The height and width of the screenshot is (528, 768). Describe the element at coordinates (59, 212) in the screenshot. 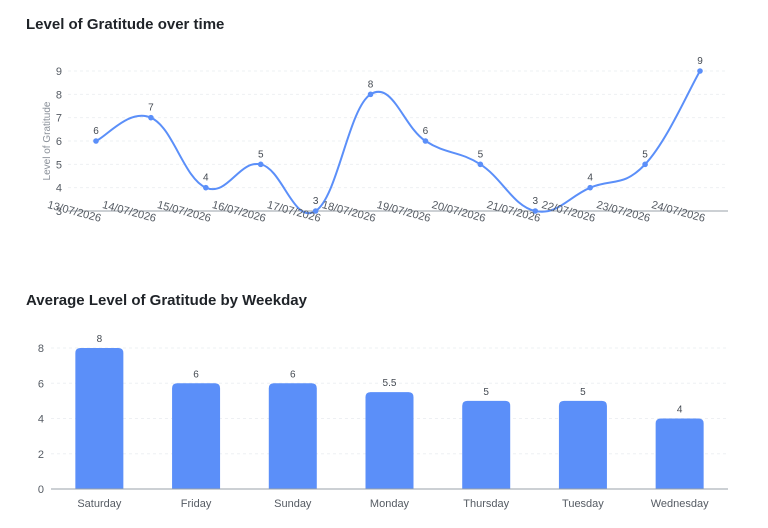

I see `y-tick-label: 3` at that location.